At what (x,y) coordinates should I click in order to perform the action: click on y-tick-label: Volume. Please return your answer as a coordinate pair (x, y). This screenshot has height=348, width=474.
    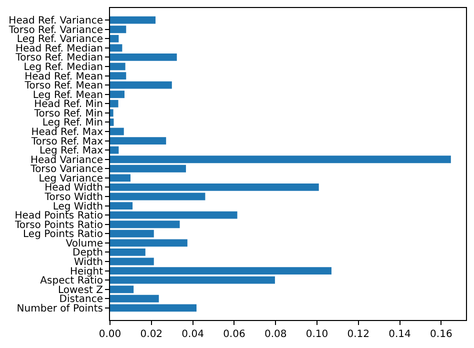
    Looking at the image, I should click on (84, 244).